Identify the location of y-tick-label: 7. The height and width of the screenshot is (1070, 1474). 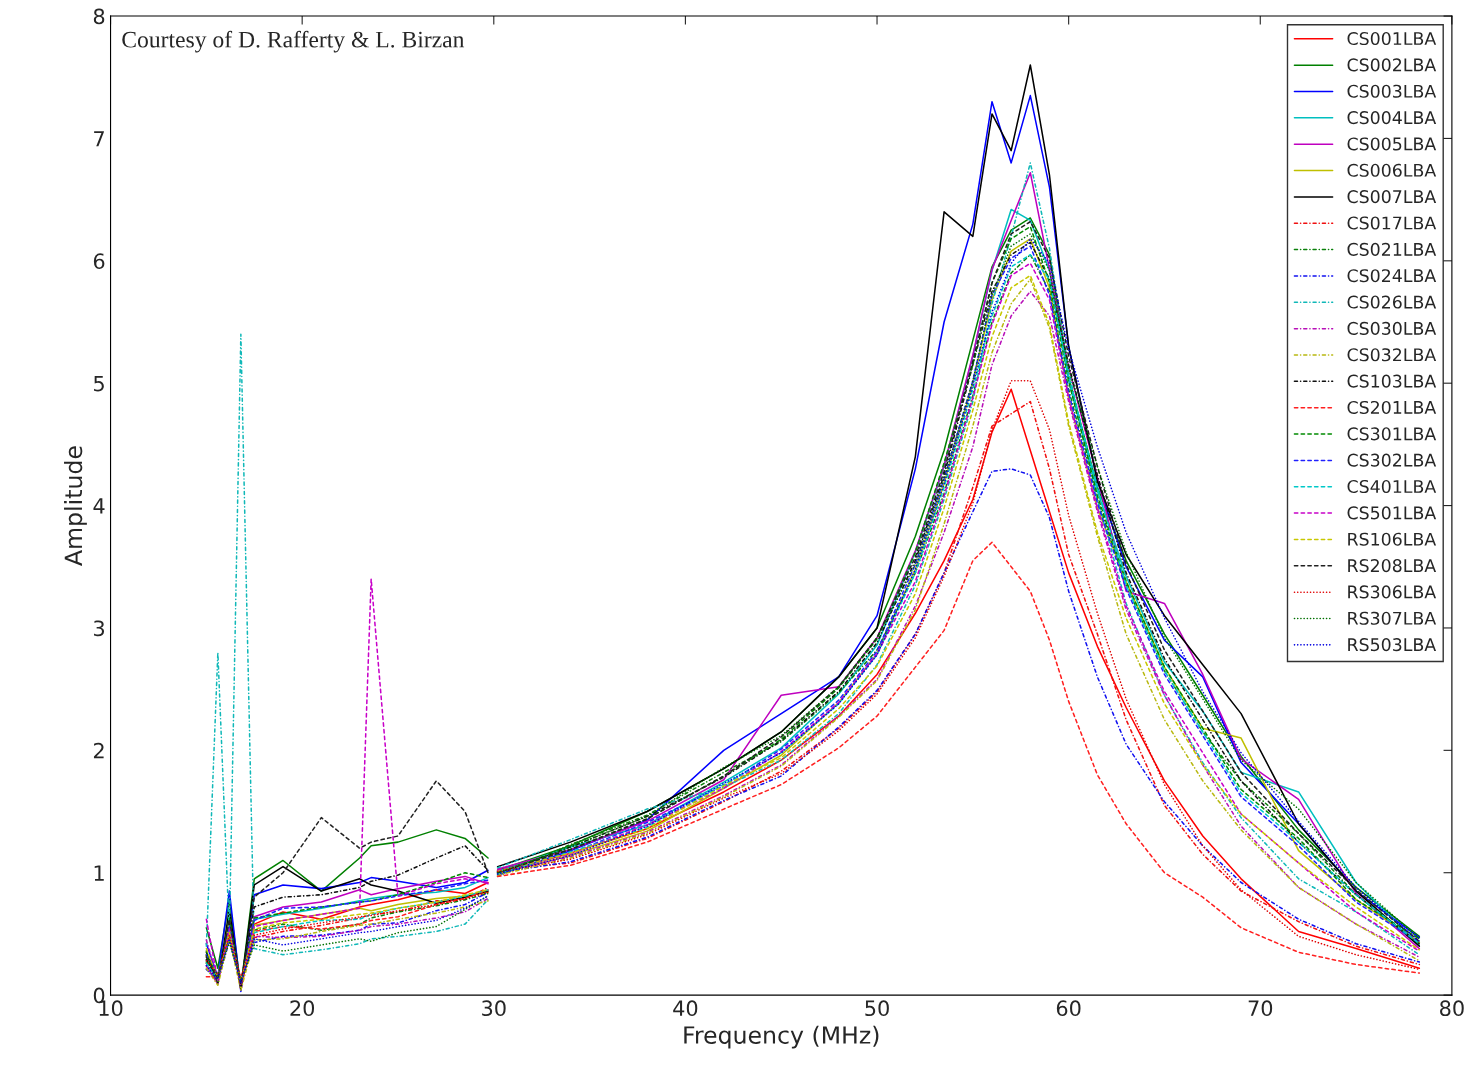
(99, 139).